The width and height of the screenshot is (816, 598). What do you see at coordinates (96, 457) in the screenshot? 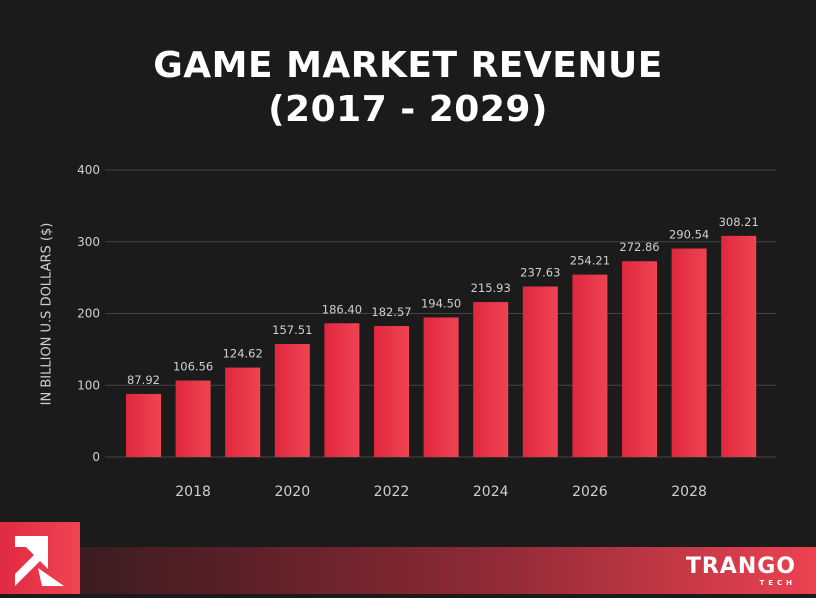
I see `y-tick-label: 0` at bounding box center [96, 457].